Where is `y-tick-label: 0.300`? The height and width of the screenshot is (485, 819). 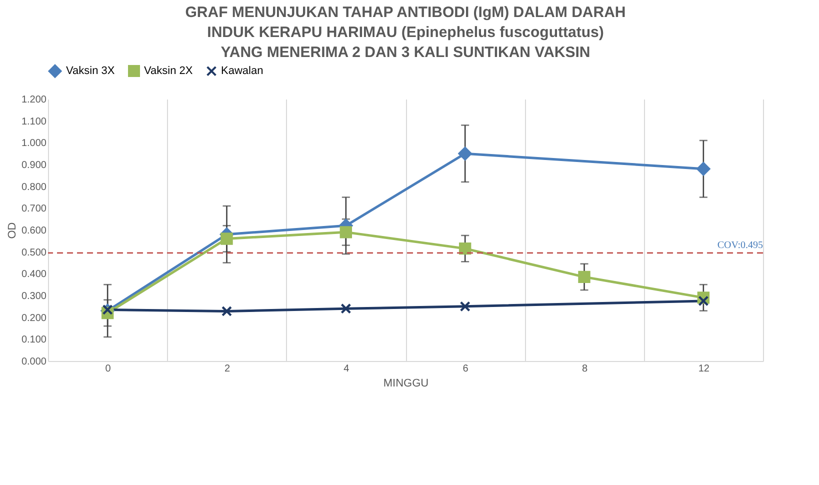 y-tick-label: 0.300 is located at coordinates (34, 296).